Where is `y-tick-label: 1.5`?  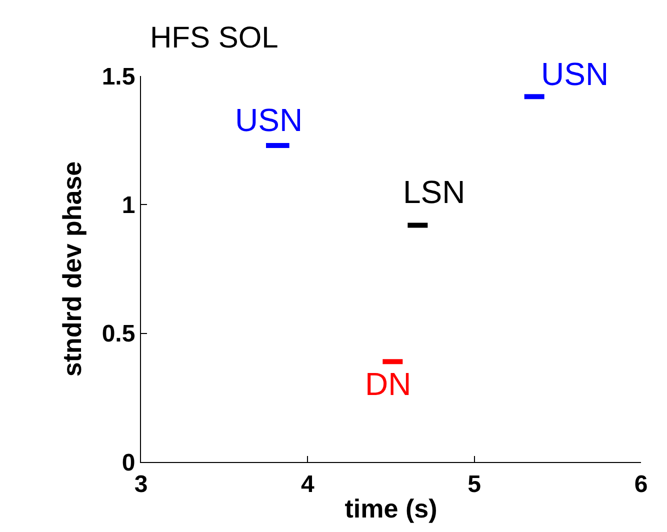
y-tick-label: 1.5 is located at coordinates (119, 76).